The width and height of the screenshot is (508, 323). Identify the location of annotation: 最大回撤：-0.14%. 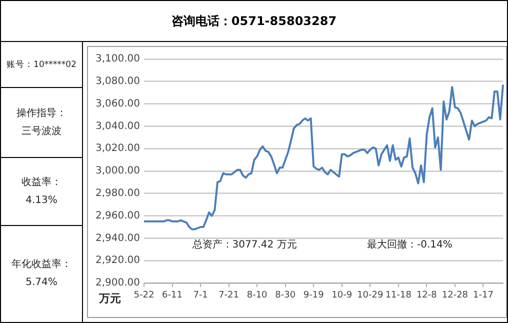
(409, 244).